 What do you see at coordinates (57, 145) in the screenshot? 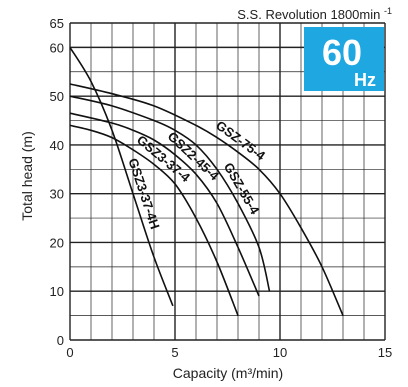
I see `y-tick-label: 40` at bounding box center [57, 145].